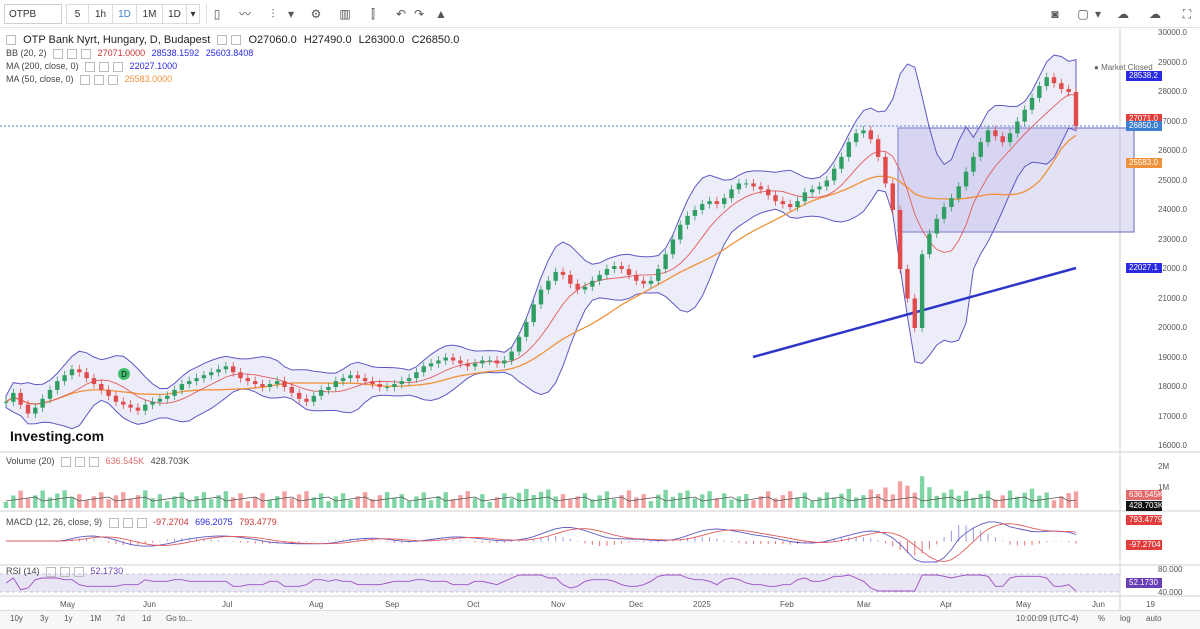 This screenshot has width=1200, height=629. I want to click on settings-box-icon, so click(222, 40).